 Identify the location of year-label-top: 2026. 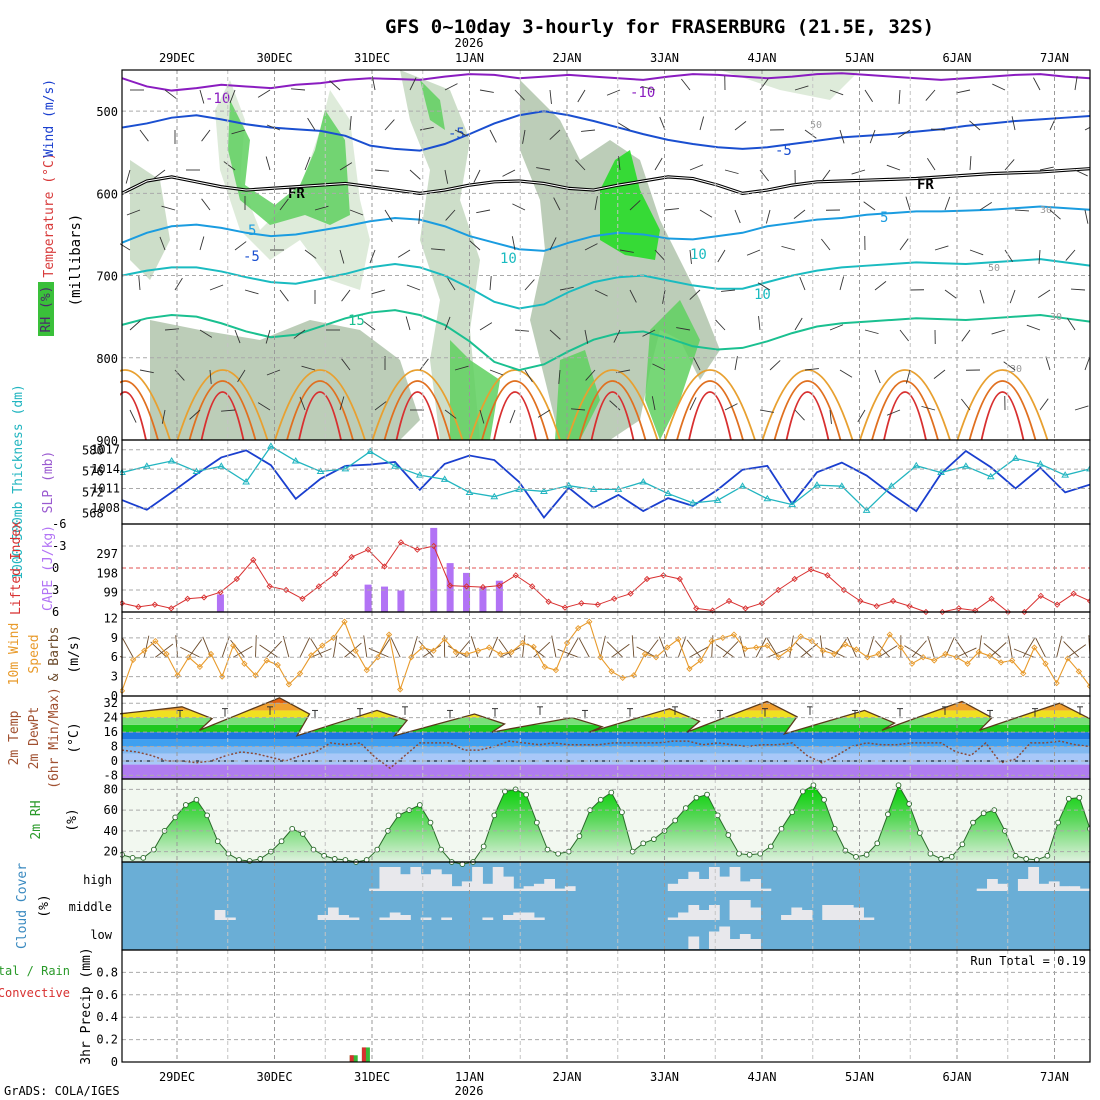
(469, 43).